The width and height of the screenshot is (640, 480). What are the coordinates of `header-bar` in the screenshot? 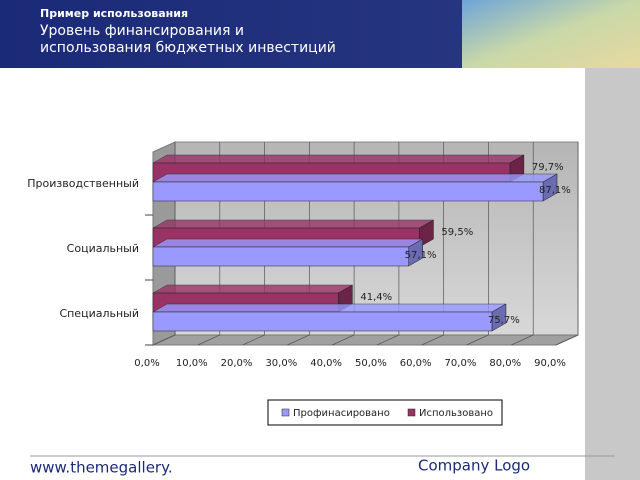 It's located at (231, 34).